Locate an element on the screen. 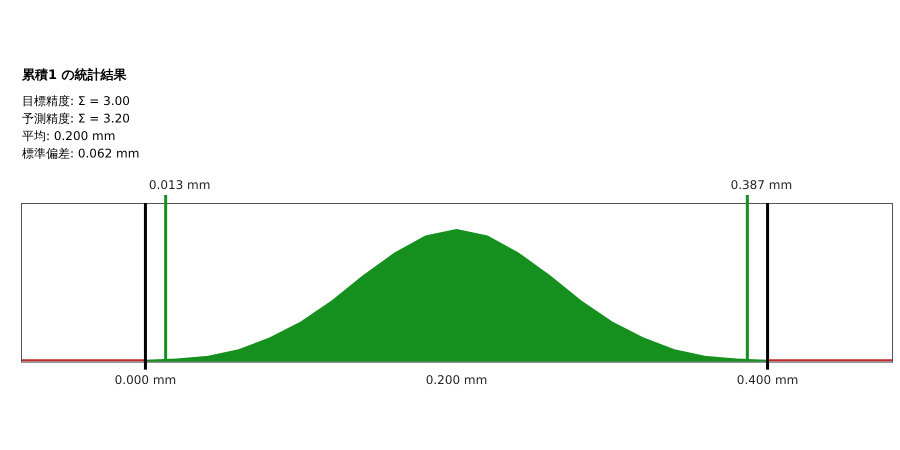 The width and height of the screenshot is (900, 450). chart-title: 累積1 の統計結果 is located at coordinates (74, 75).